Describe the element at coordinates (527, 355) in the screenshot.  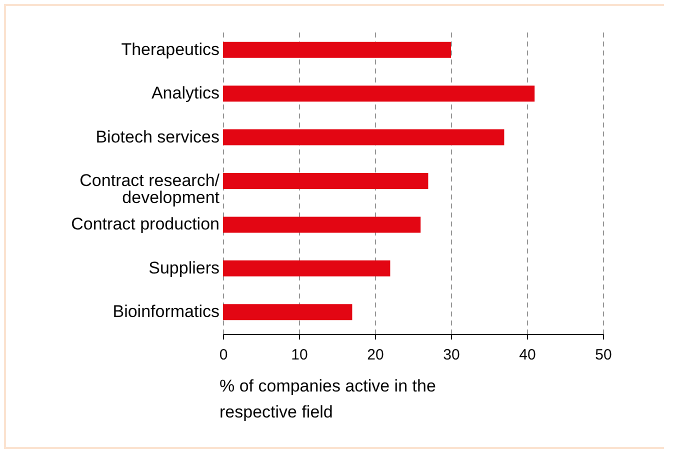
I see `x-tick-label: 40` at that location.